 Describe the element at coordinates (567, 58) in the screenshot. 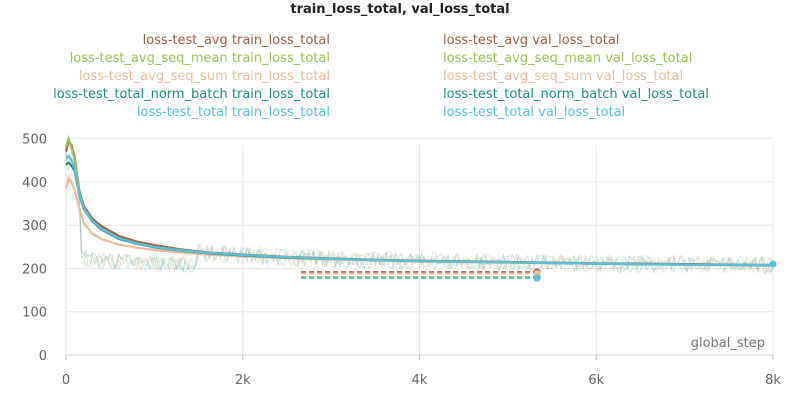

I see `legend-item-loss-test-avg-seq-mean-val-loss-total: loss-test_avg_seq_mean val_loss_total` at that location.